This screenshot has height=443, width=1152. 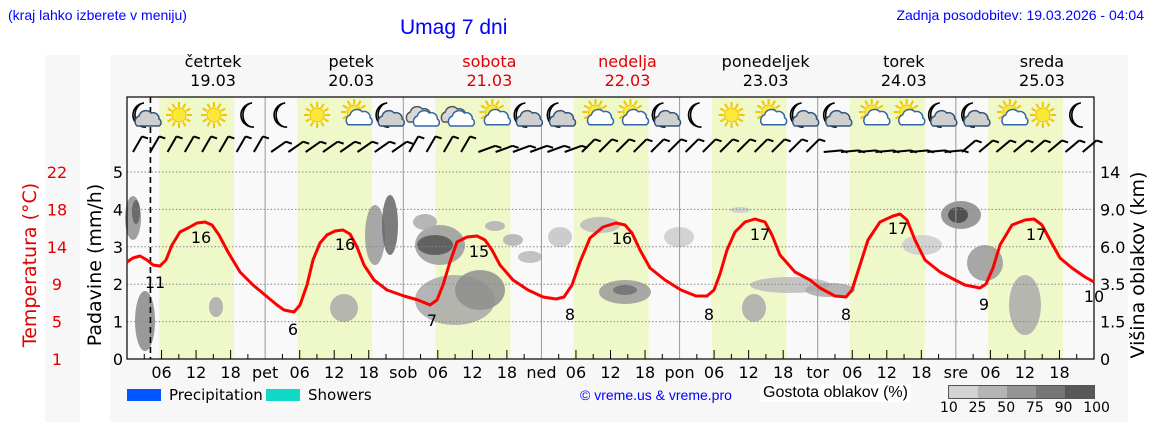 I want to click on day-header: sobota 21.03, so click(x=489, y=71).